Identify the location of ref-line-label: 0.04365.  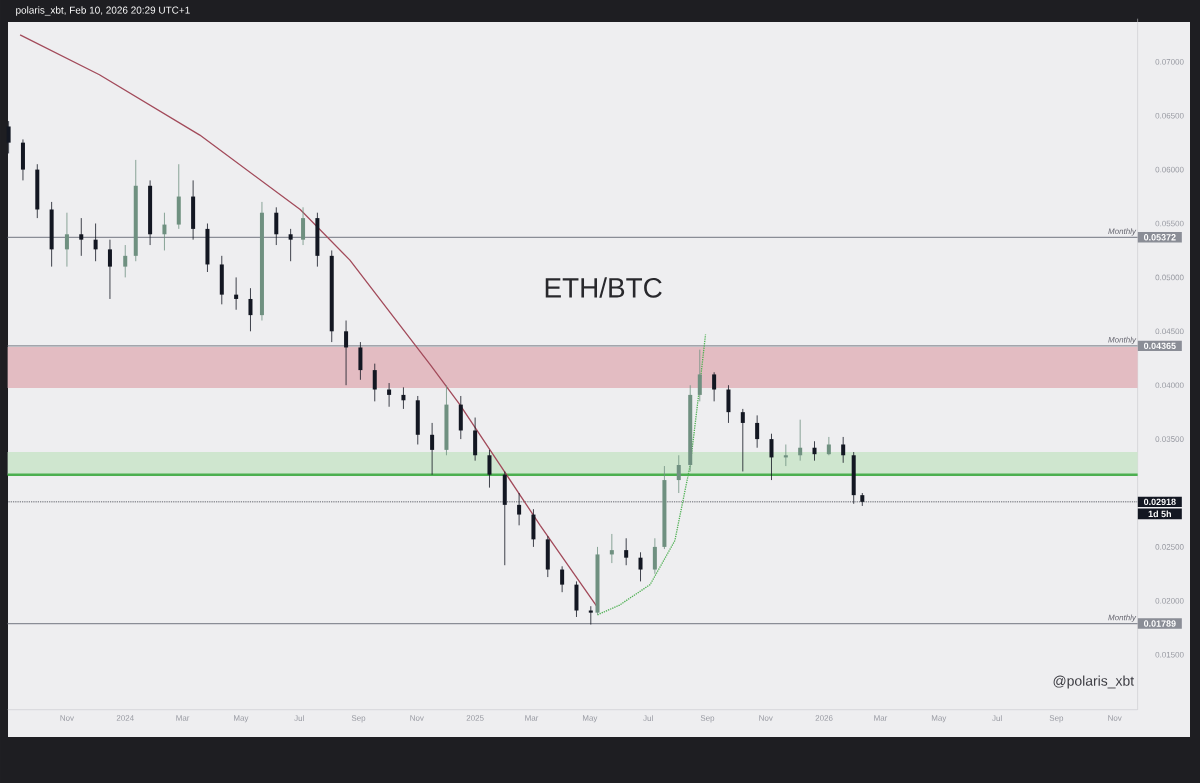
(1159, 346).